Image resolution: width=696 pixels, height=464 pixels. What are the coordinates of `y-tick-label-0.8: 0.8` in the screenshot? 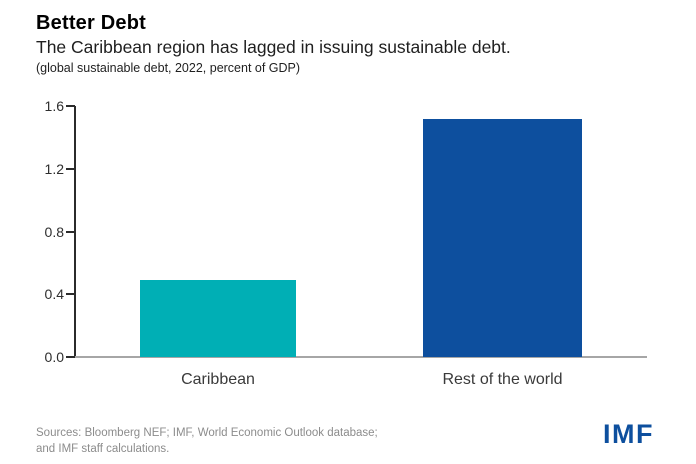 It's located at (54, 231).